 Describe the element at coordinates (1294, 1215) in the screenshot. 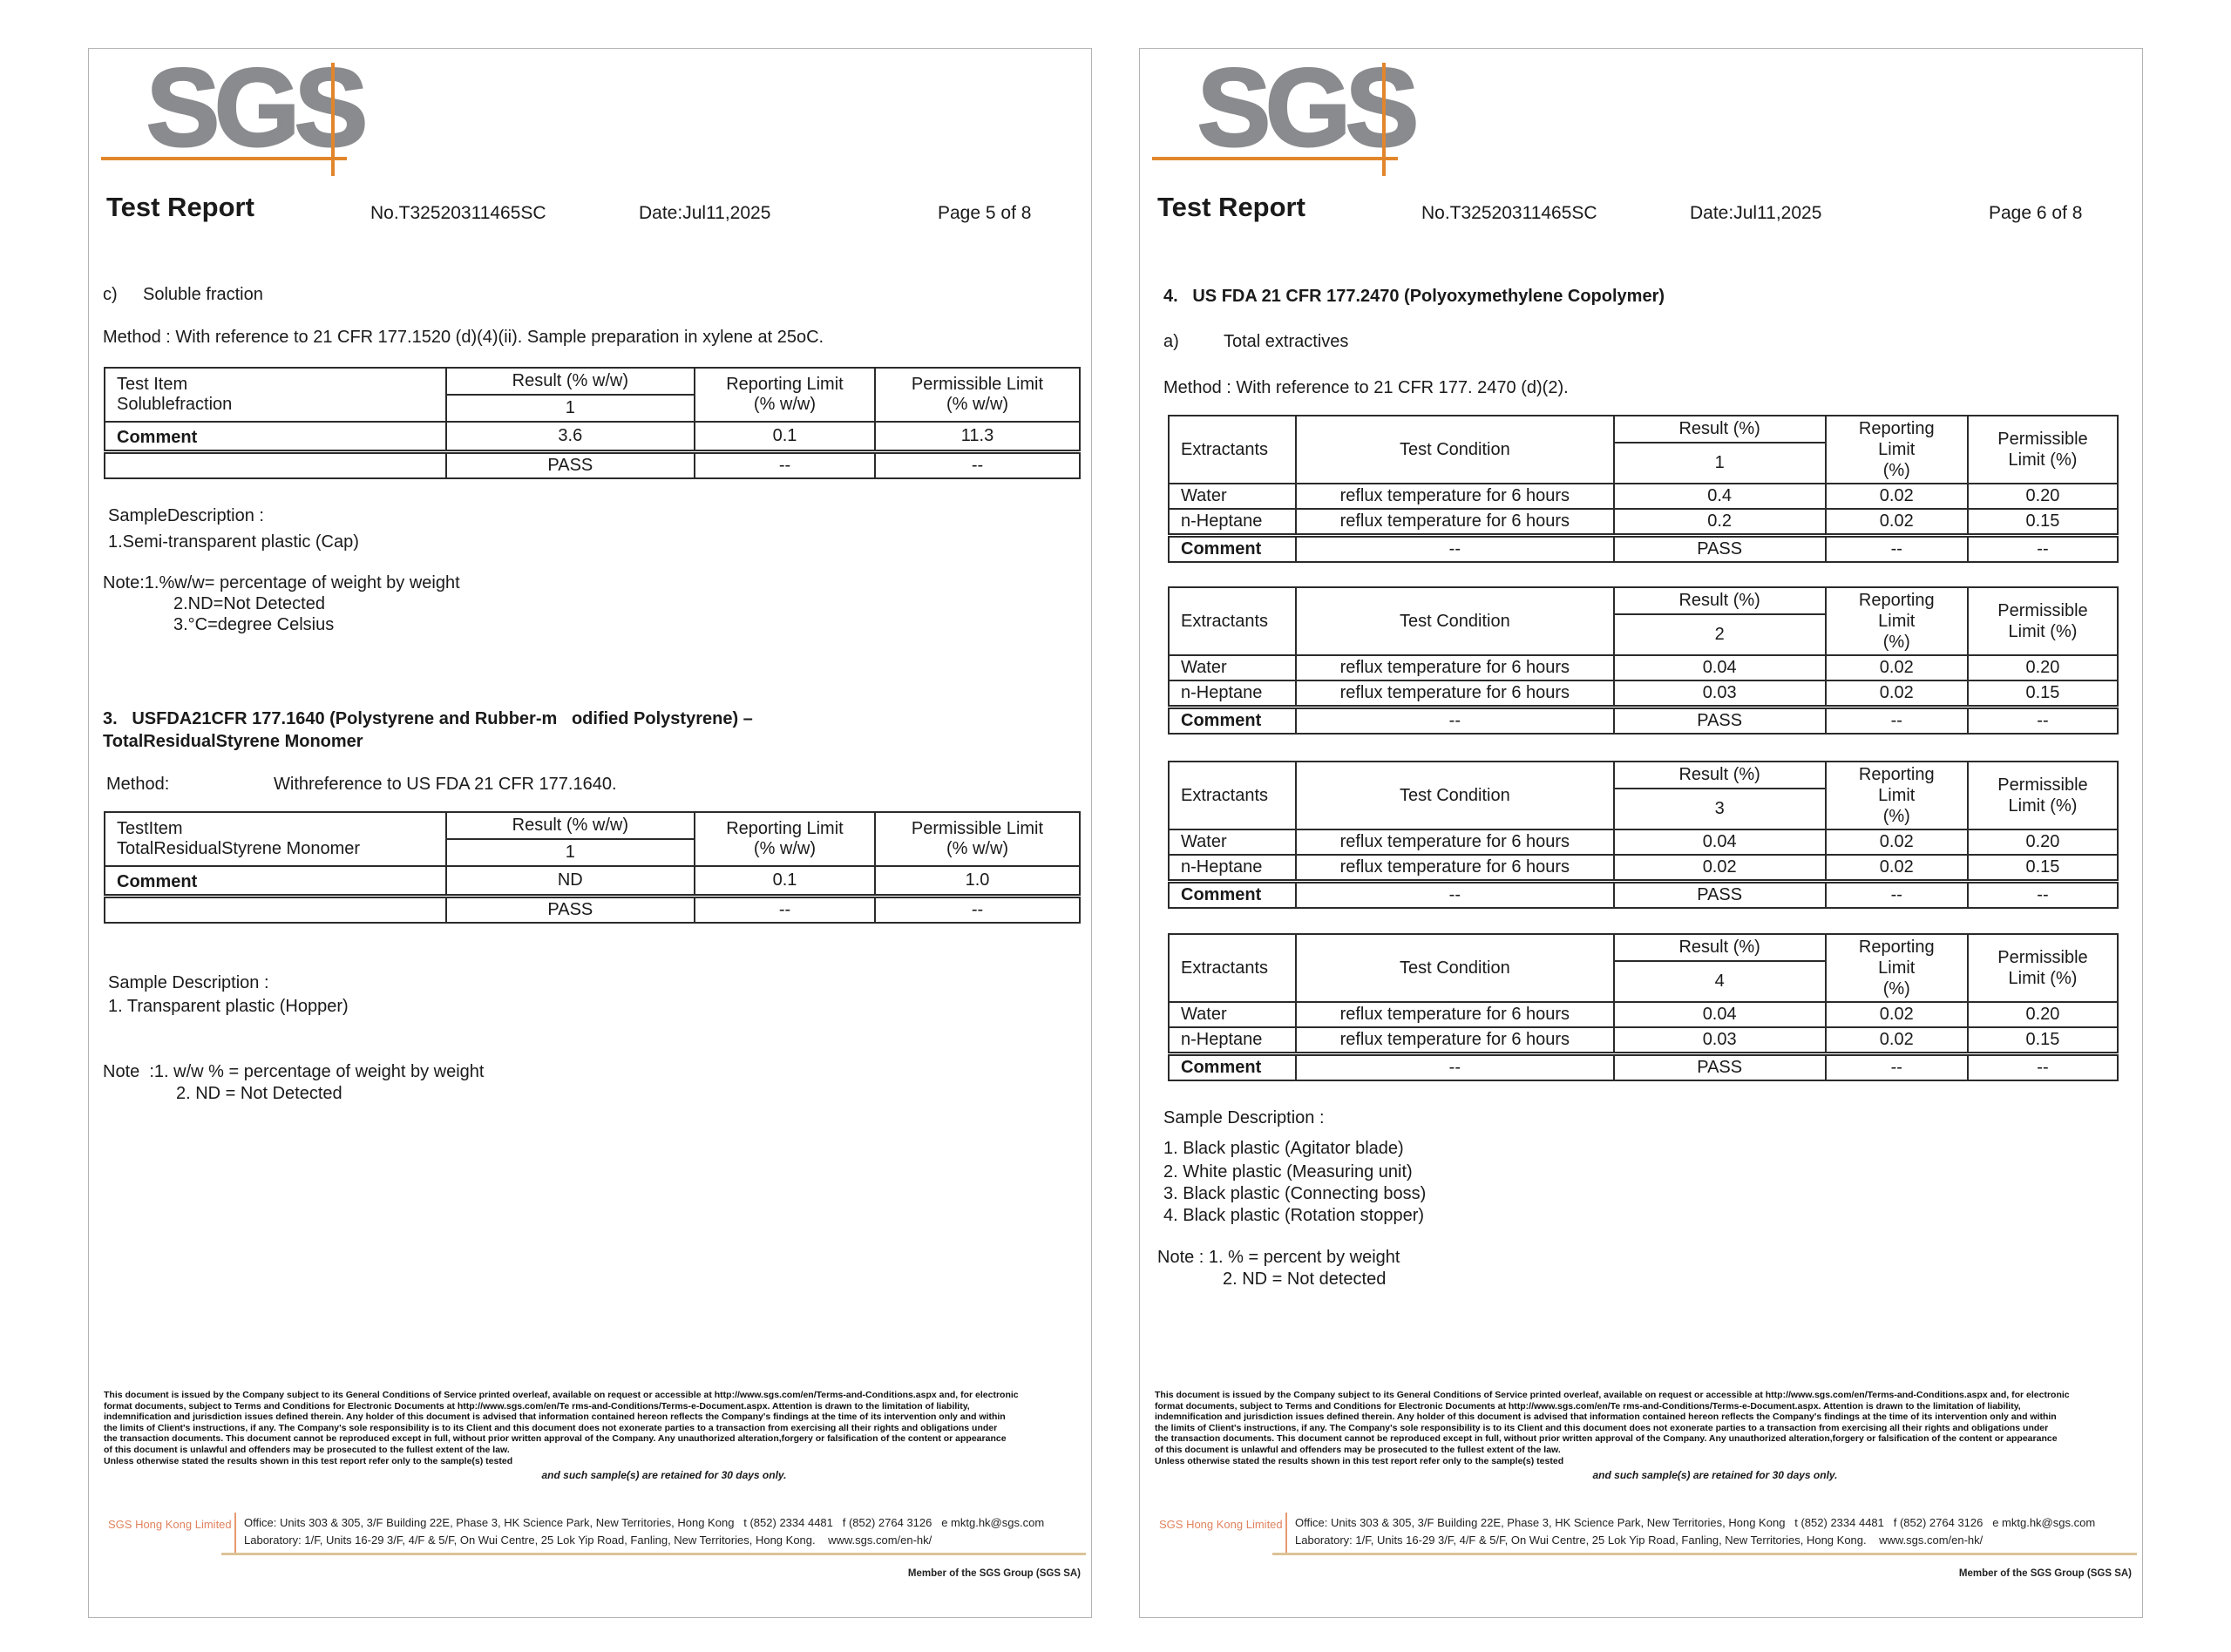

I see `sample-description-item: 4. Black plastic (Rotation stopper)` at that location.